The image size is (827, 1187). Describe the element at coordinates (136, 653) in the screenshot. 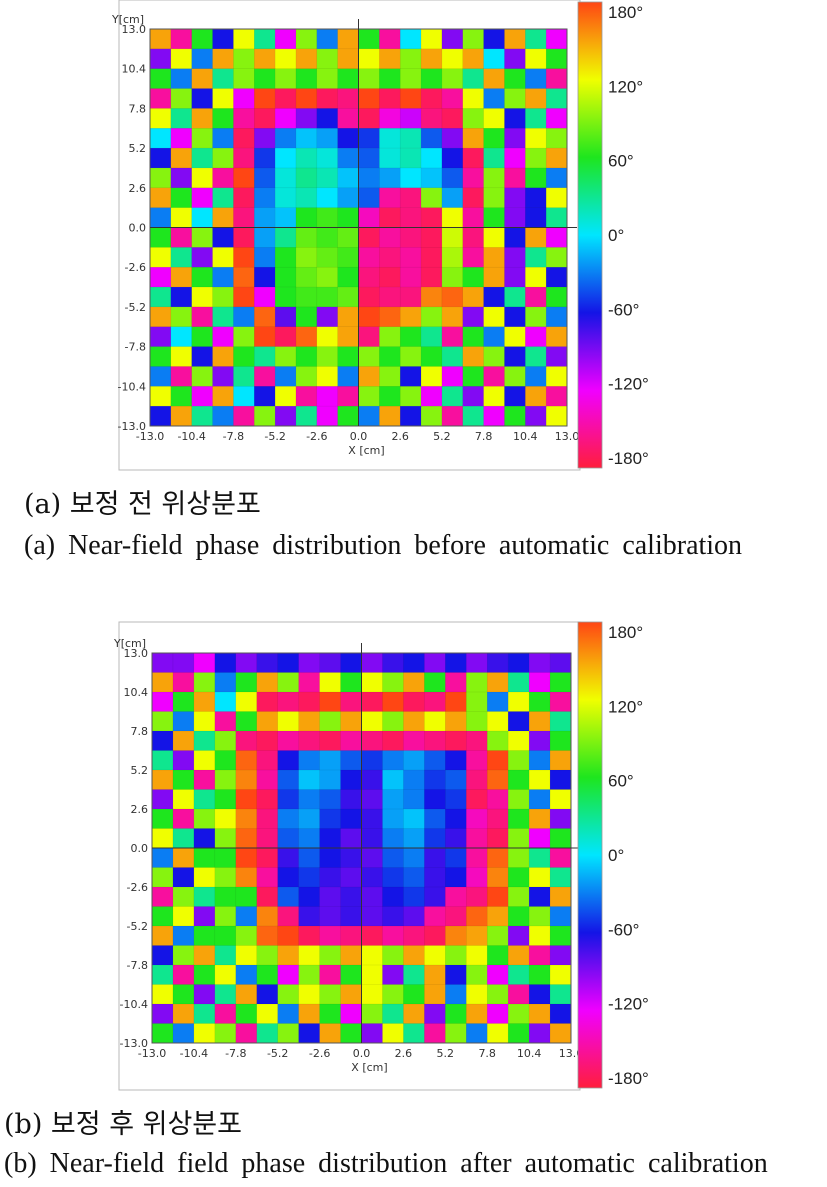

I see `y-tick-label: 13.0` at that location.